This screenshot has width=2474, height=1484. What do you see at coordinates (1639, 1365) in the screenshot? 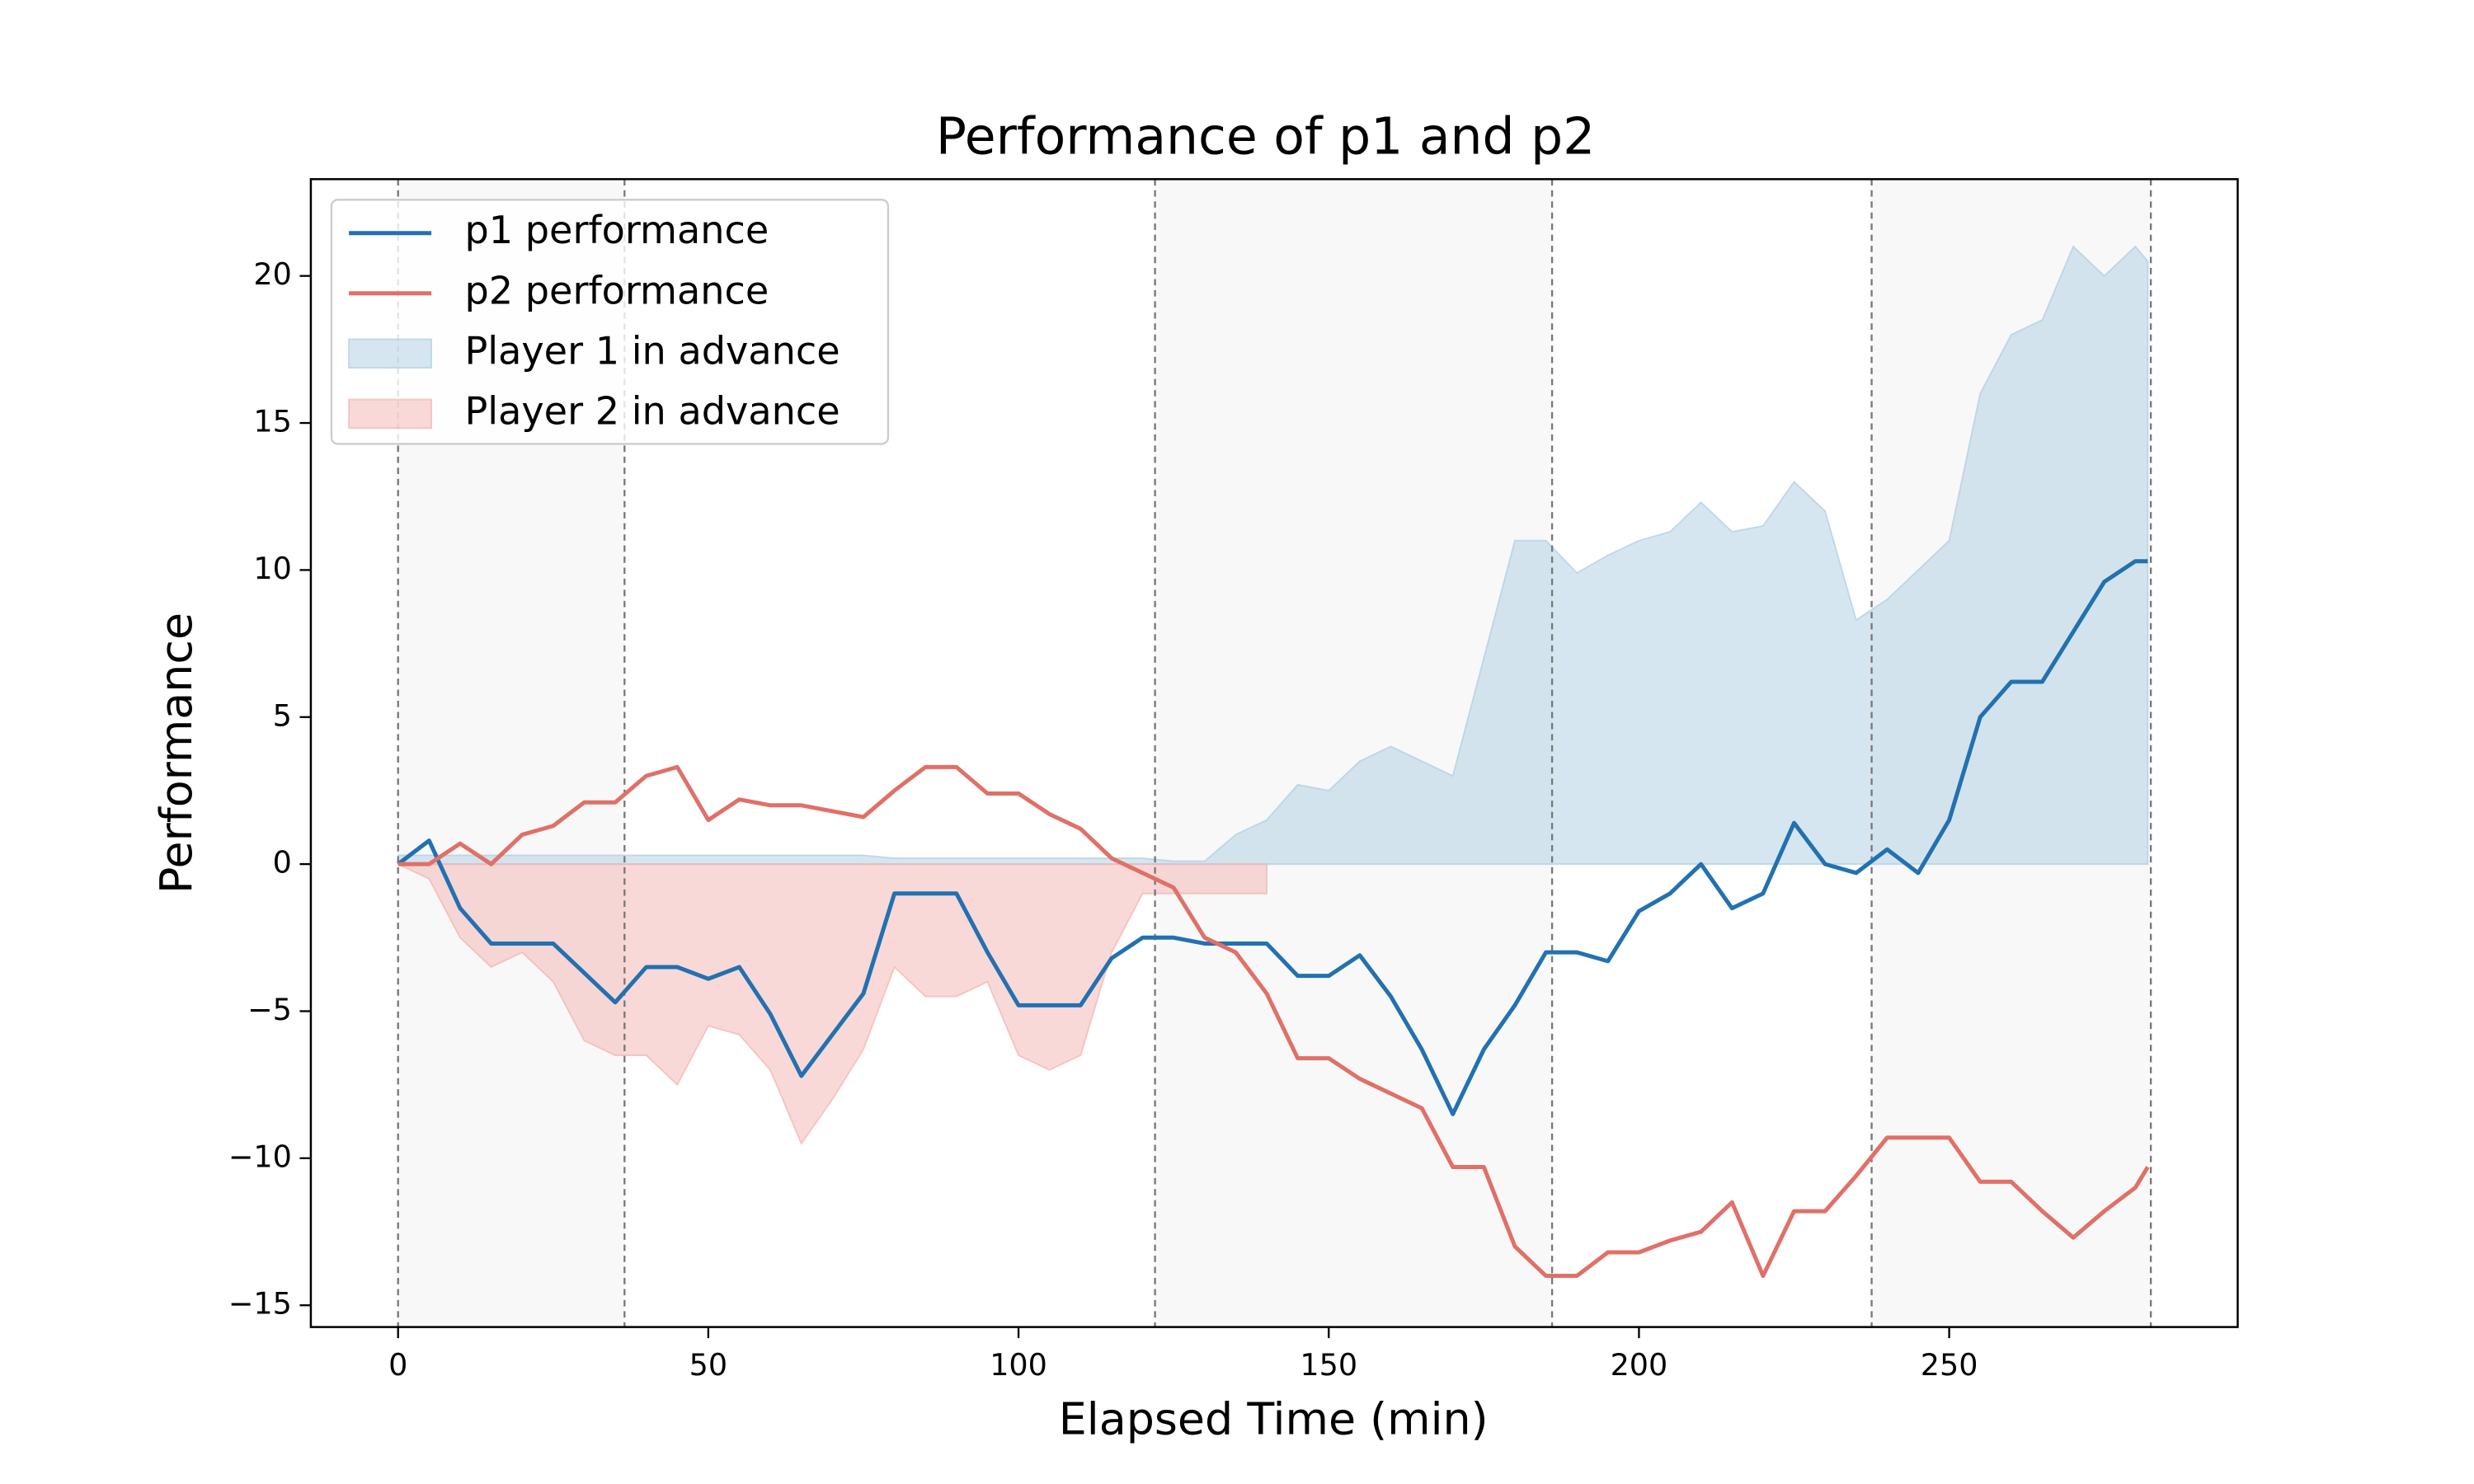
I see `x-tick-label: 200` at bounding box center [1639, 1365].